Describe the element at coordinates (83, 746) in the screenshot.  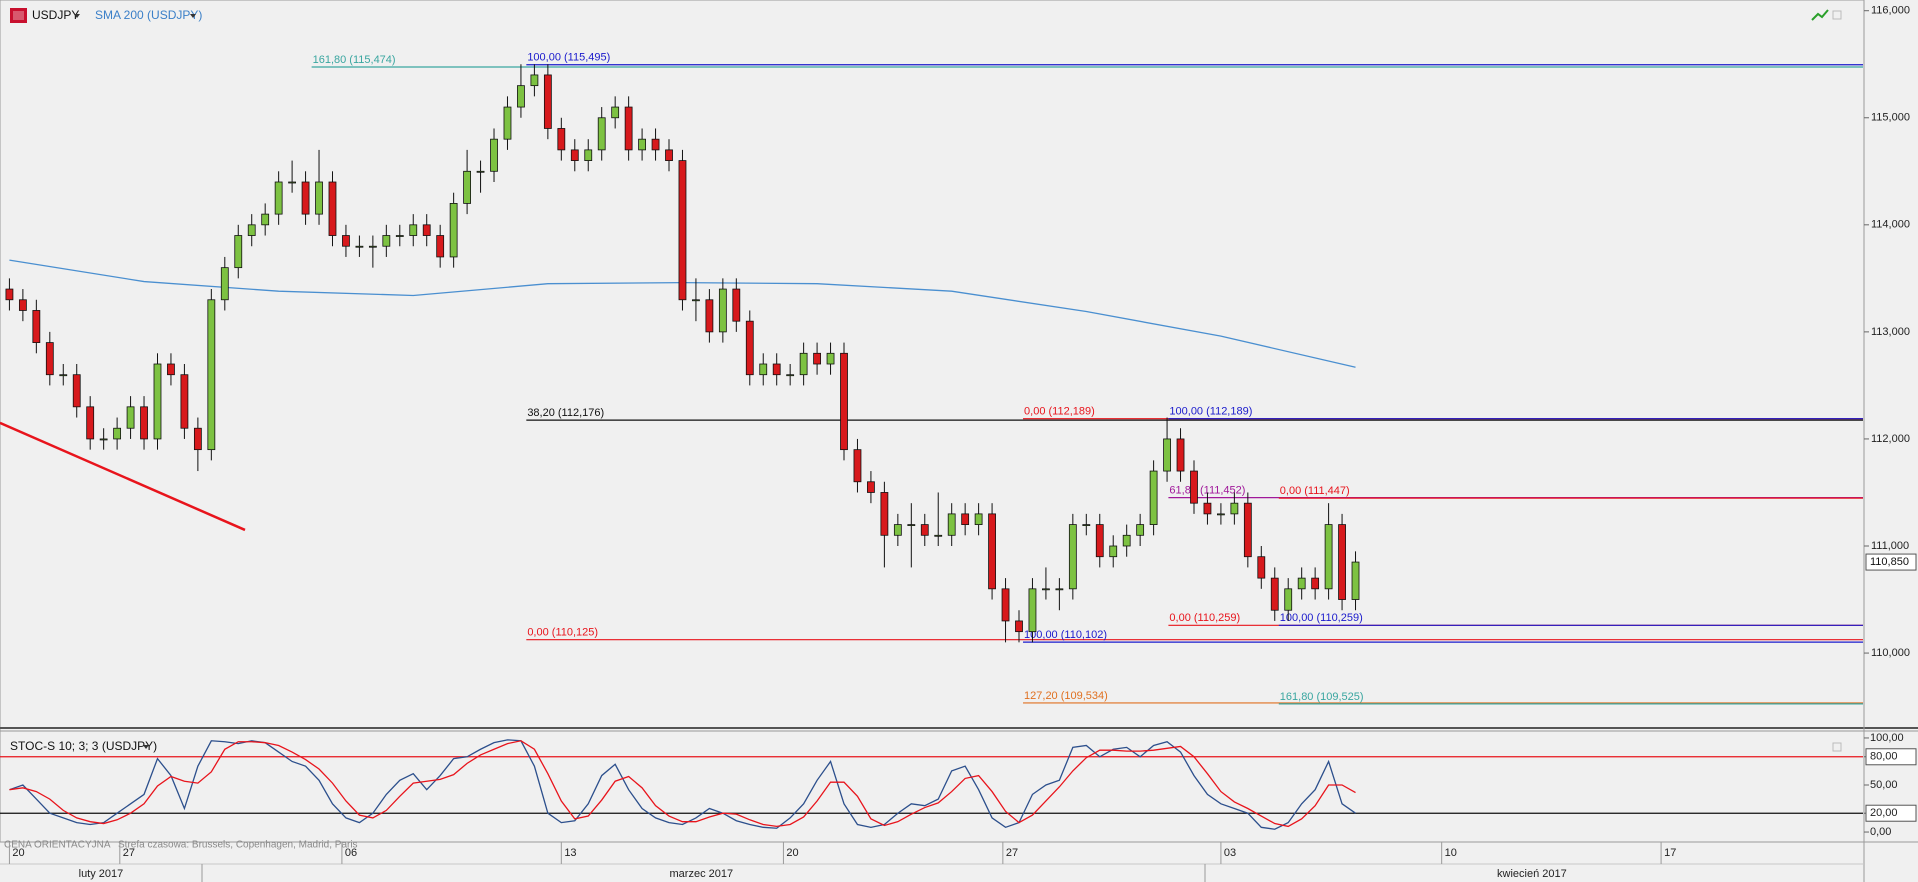
I see `stochastic-title: STOC-S 10; 3; 3 (USDJPY)` at that location.